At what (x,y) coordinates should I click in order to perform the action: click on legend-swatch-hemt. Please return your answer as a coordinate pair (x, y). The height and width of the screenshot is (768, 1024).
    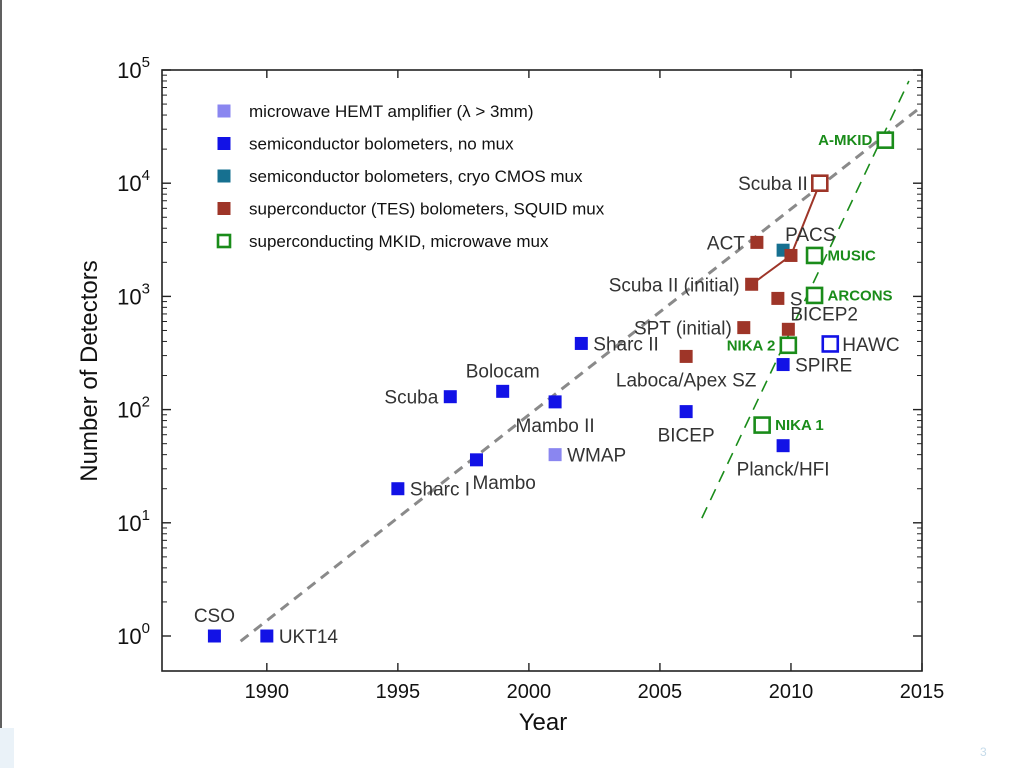
    Looking at the image, I should click on (224, 111).